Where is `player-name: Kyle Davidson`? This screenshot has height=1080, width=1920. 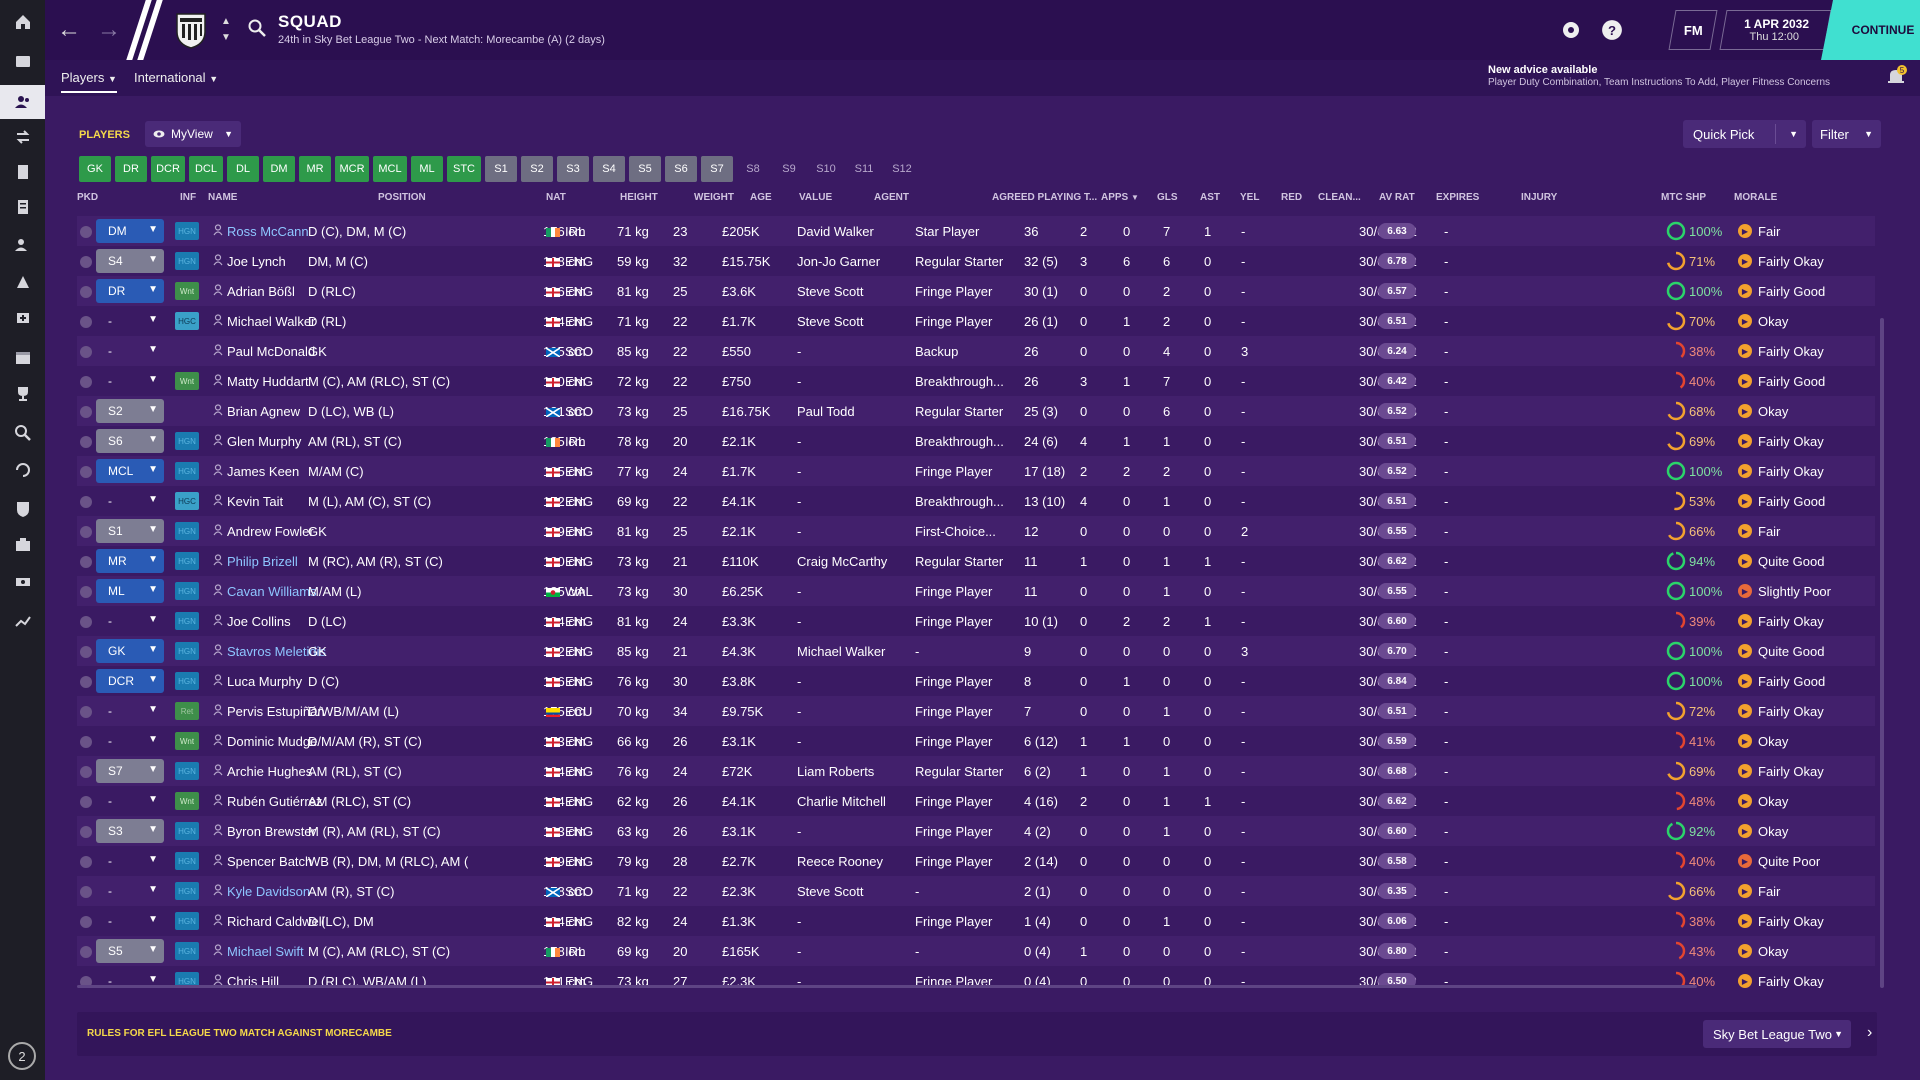 player-name: Kyle Davidson is located at coordinates (269, 891).